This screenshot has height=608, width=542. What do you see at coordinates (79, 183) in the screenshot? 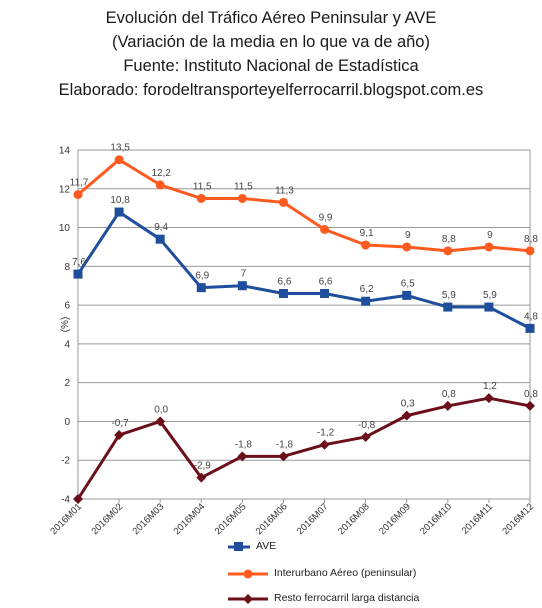
I see `data-label-air: 11,7` at bounding box center [79, 183].